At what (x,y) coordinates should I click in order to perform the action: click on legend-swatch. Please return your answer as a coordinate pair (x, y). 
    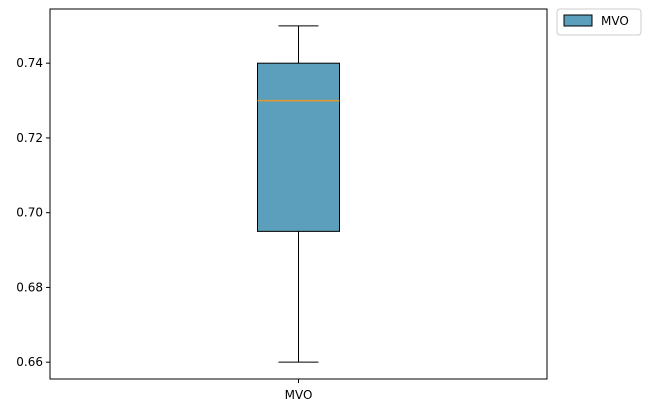
    Looking at the image, I should click on (578, 20).